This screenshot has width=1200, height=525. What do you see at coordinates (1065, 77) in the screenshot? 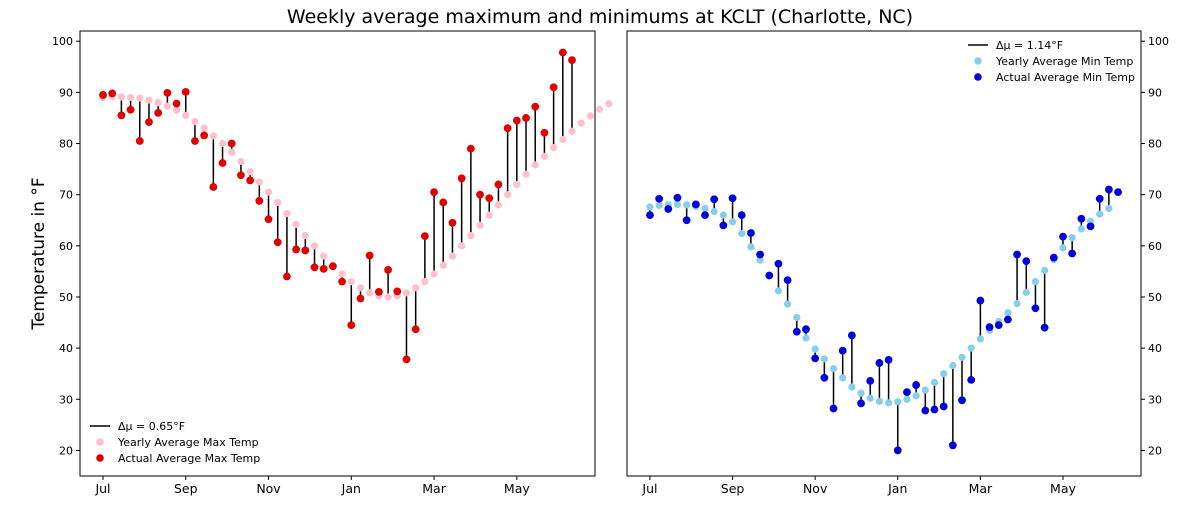
I see `legend-actual-label: Actual Average Min Temp` at bounding box center [1065, 77].